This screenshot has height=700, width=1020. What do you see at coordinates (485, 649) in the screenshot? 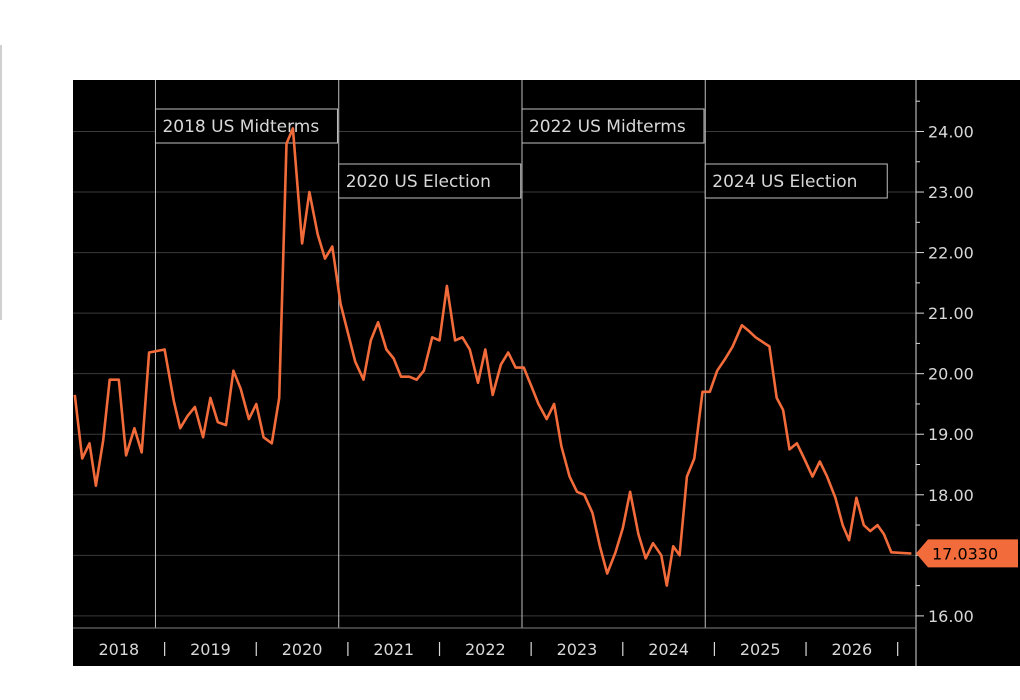
I see `x-tick-label: 2022` at bounding box center [485, 649].